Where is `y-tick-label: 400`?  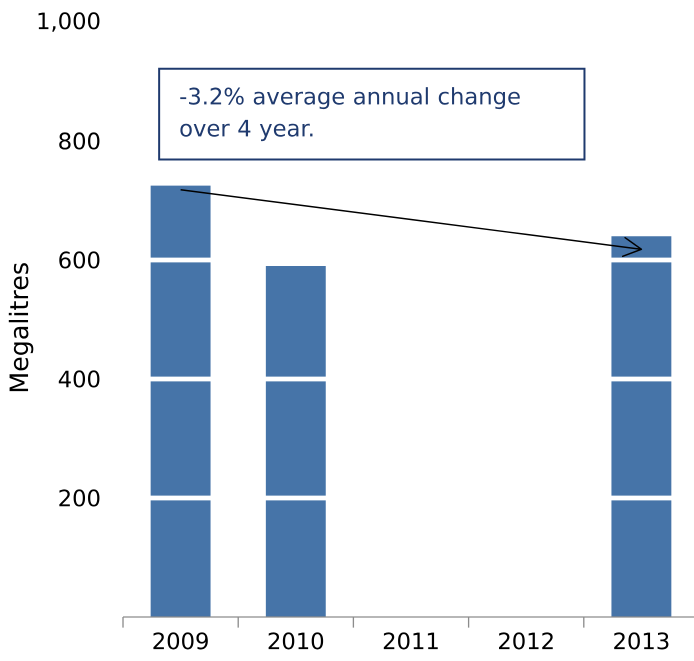
y-tick-label: 400 is located at coordinates (79, 379).